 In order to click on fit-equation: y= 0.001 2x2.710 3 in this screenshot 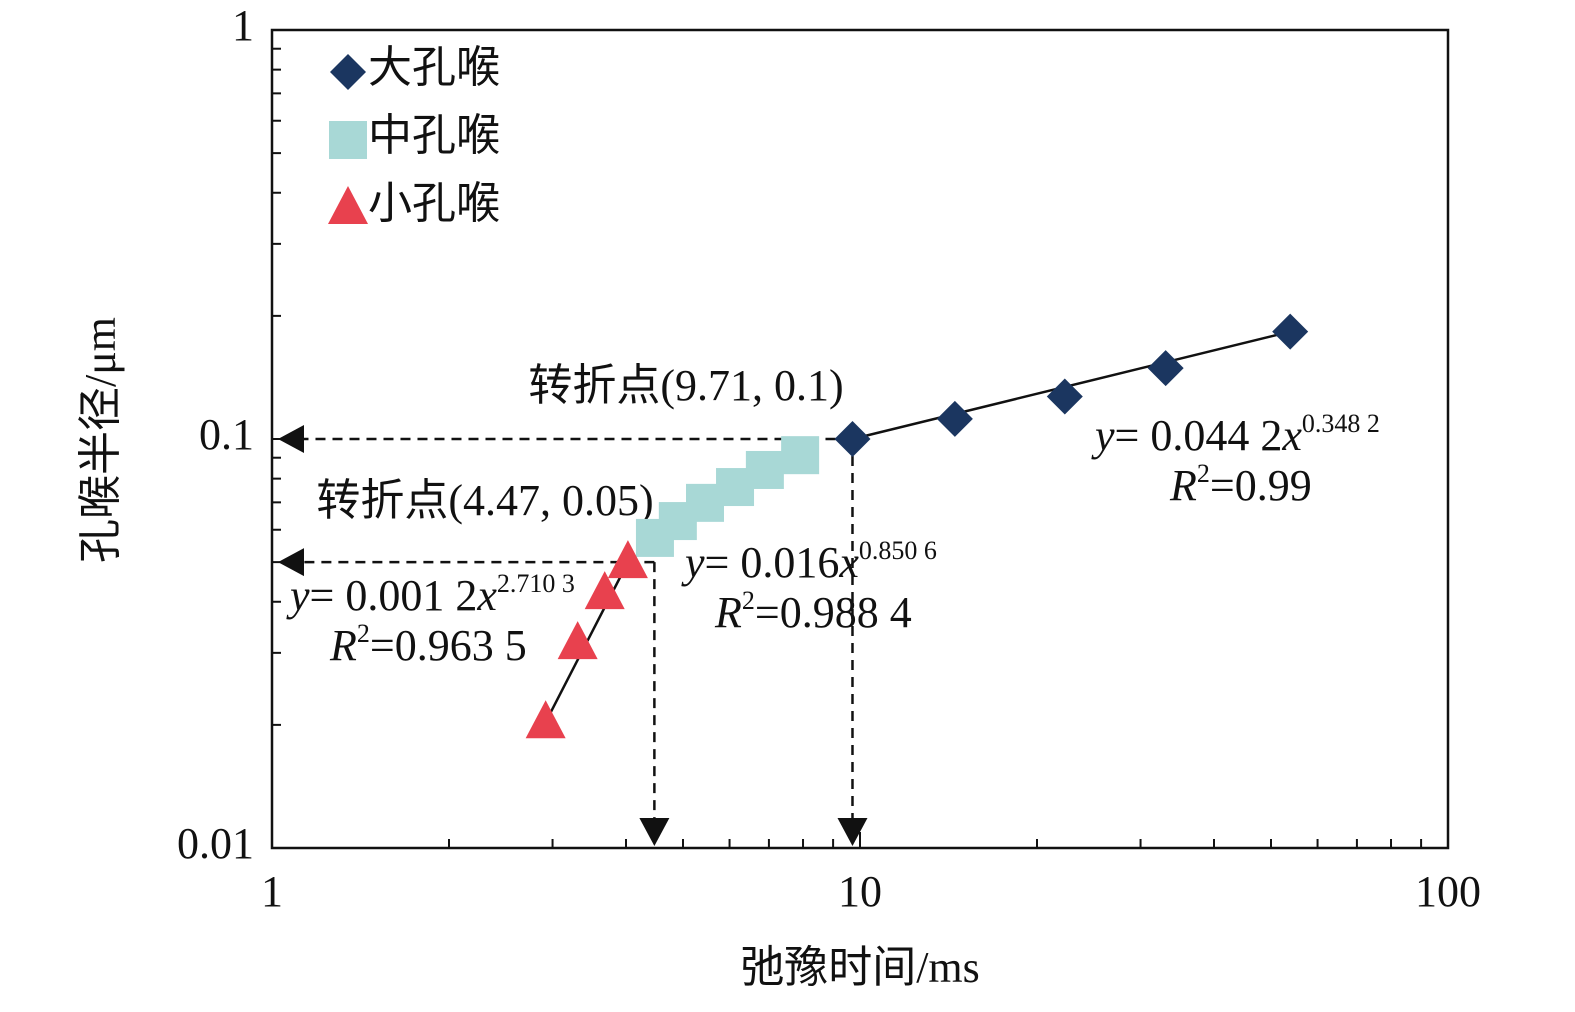, I will do `click(430, 594)`.